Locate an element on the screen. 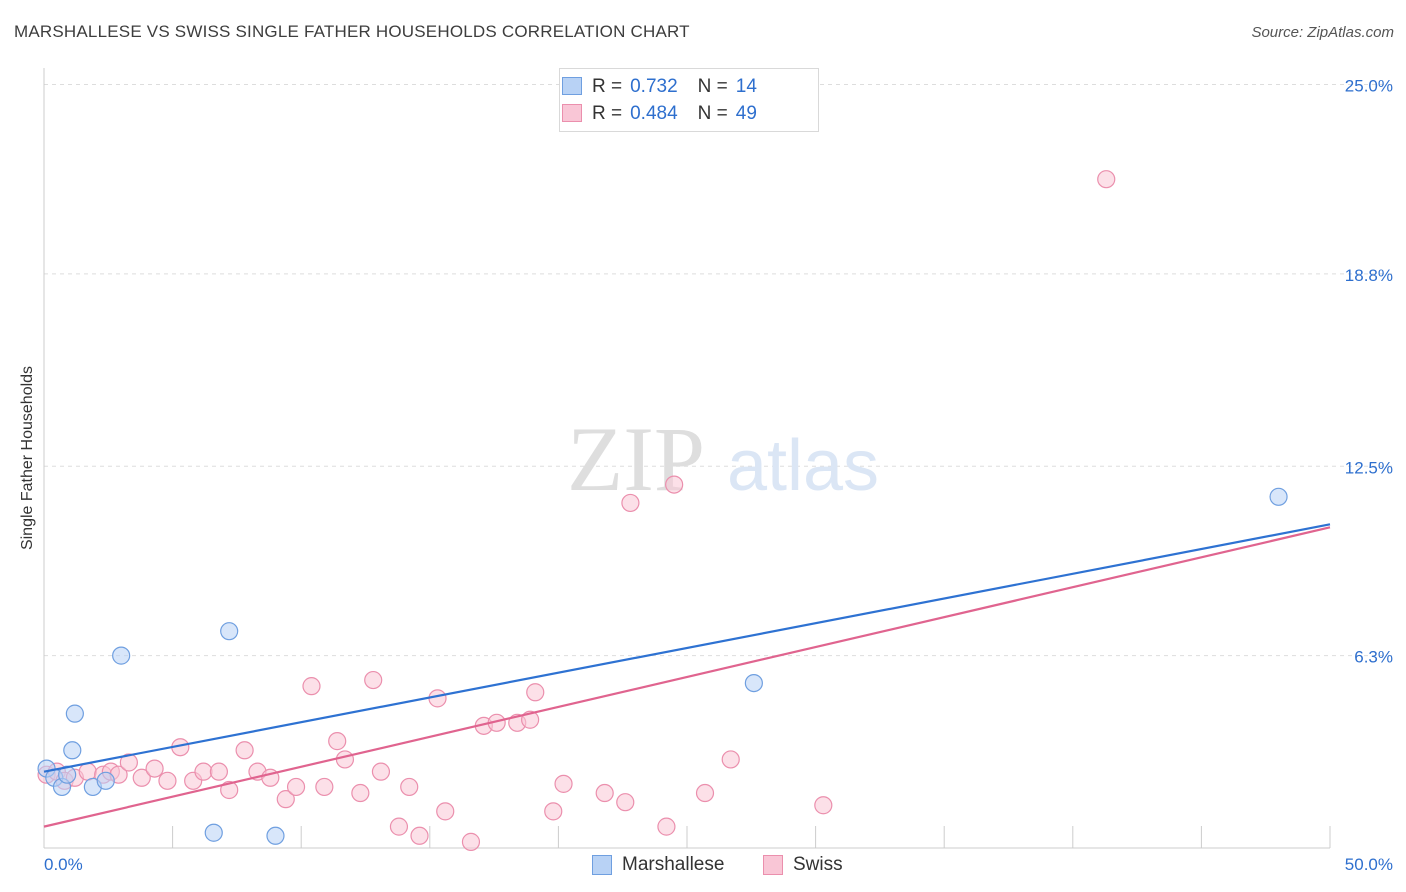 This screenshot has width=1406, height=892. legend-row-swiss: R = 0.484 N = 49 is located at coordinates (659, 114).